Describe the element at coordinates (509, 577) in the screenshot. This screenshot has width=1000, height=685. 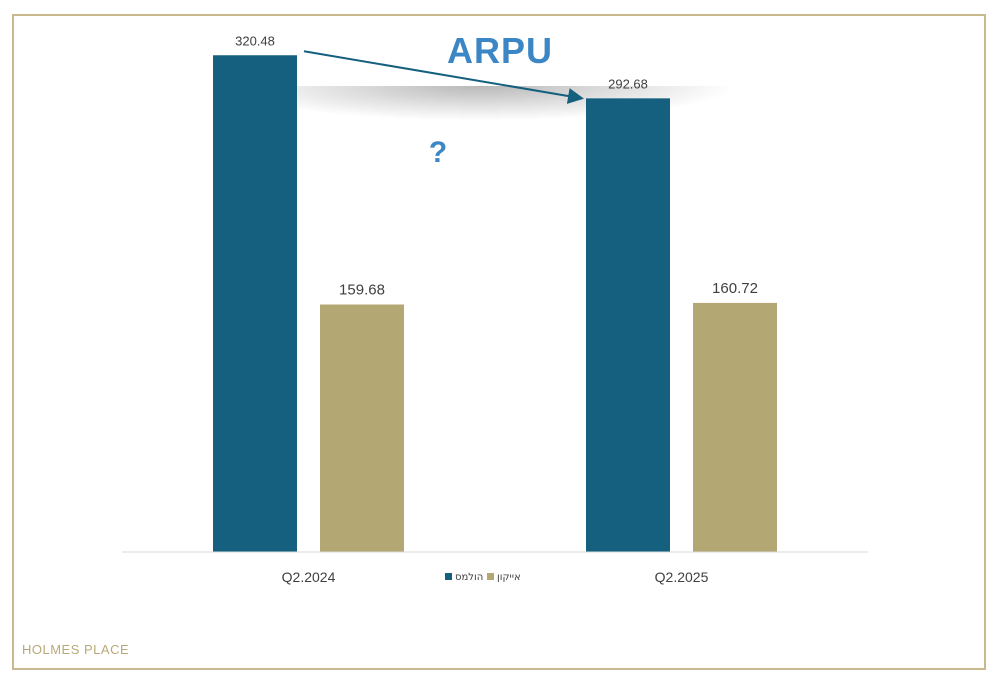
I see `legend-label: אייקון` at that location.